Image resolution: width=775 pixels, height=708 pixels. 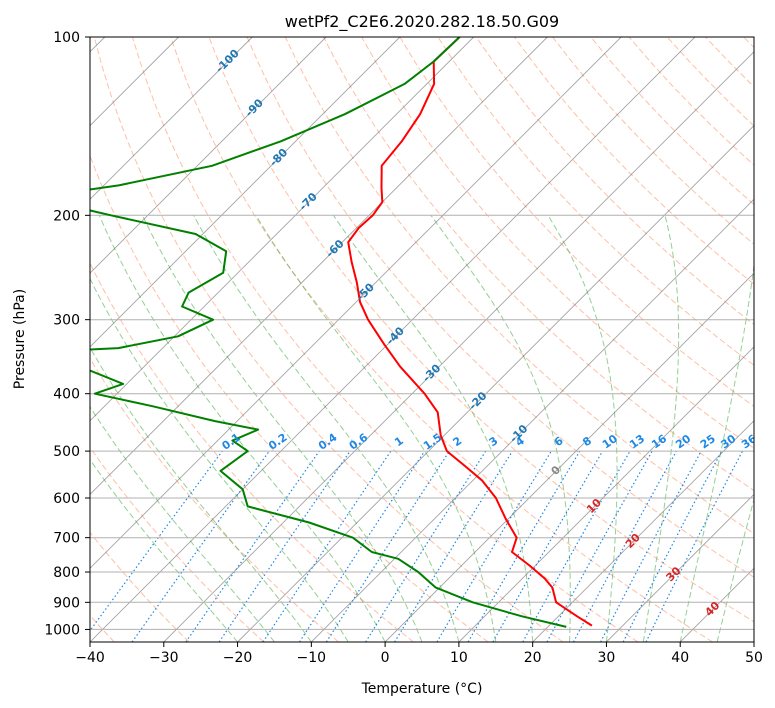 I want to click on x-tick-label: −30, so click(x=164, y=658).